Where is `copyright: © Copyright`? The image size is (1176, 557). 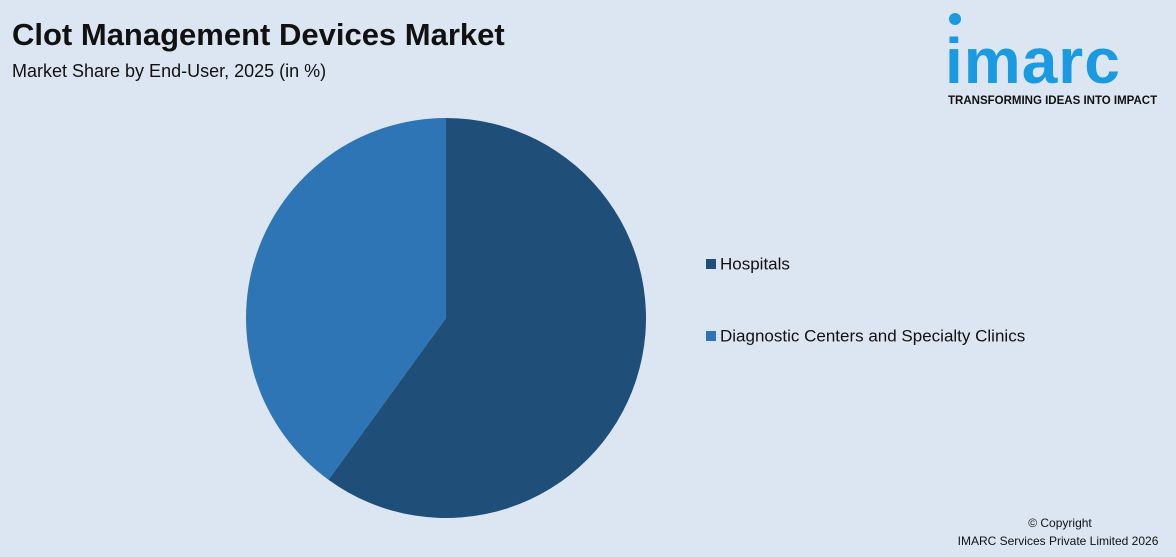
copyright: © Copyright is located at coordinates (1060, 523).